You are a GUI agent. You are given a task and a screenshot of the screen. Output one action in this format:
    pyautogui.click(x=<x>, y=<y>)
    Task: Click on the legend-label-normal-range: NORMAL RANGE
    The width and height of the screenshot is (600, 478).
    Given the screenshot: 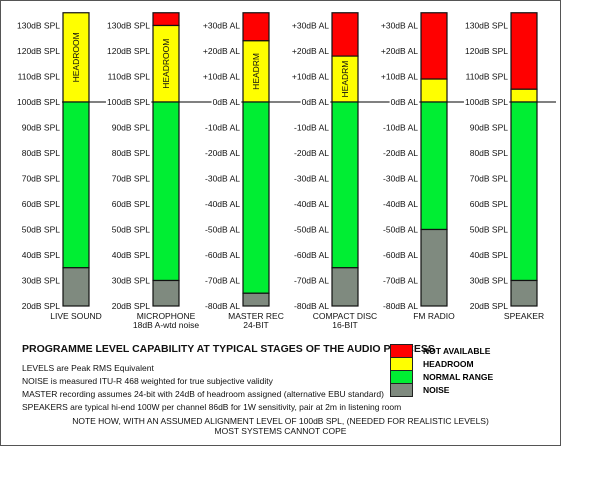 What is the action you would take?
    pyautogui.click(x=458, y=377)
    